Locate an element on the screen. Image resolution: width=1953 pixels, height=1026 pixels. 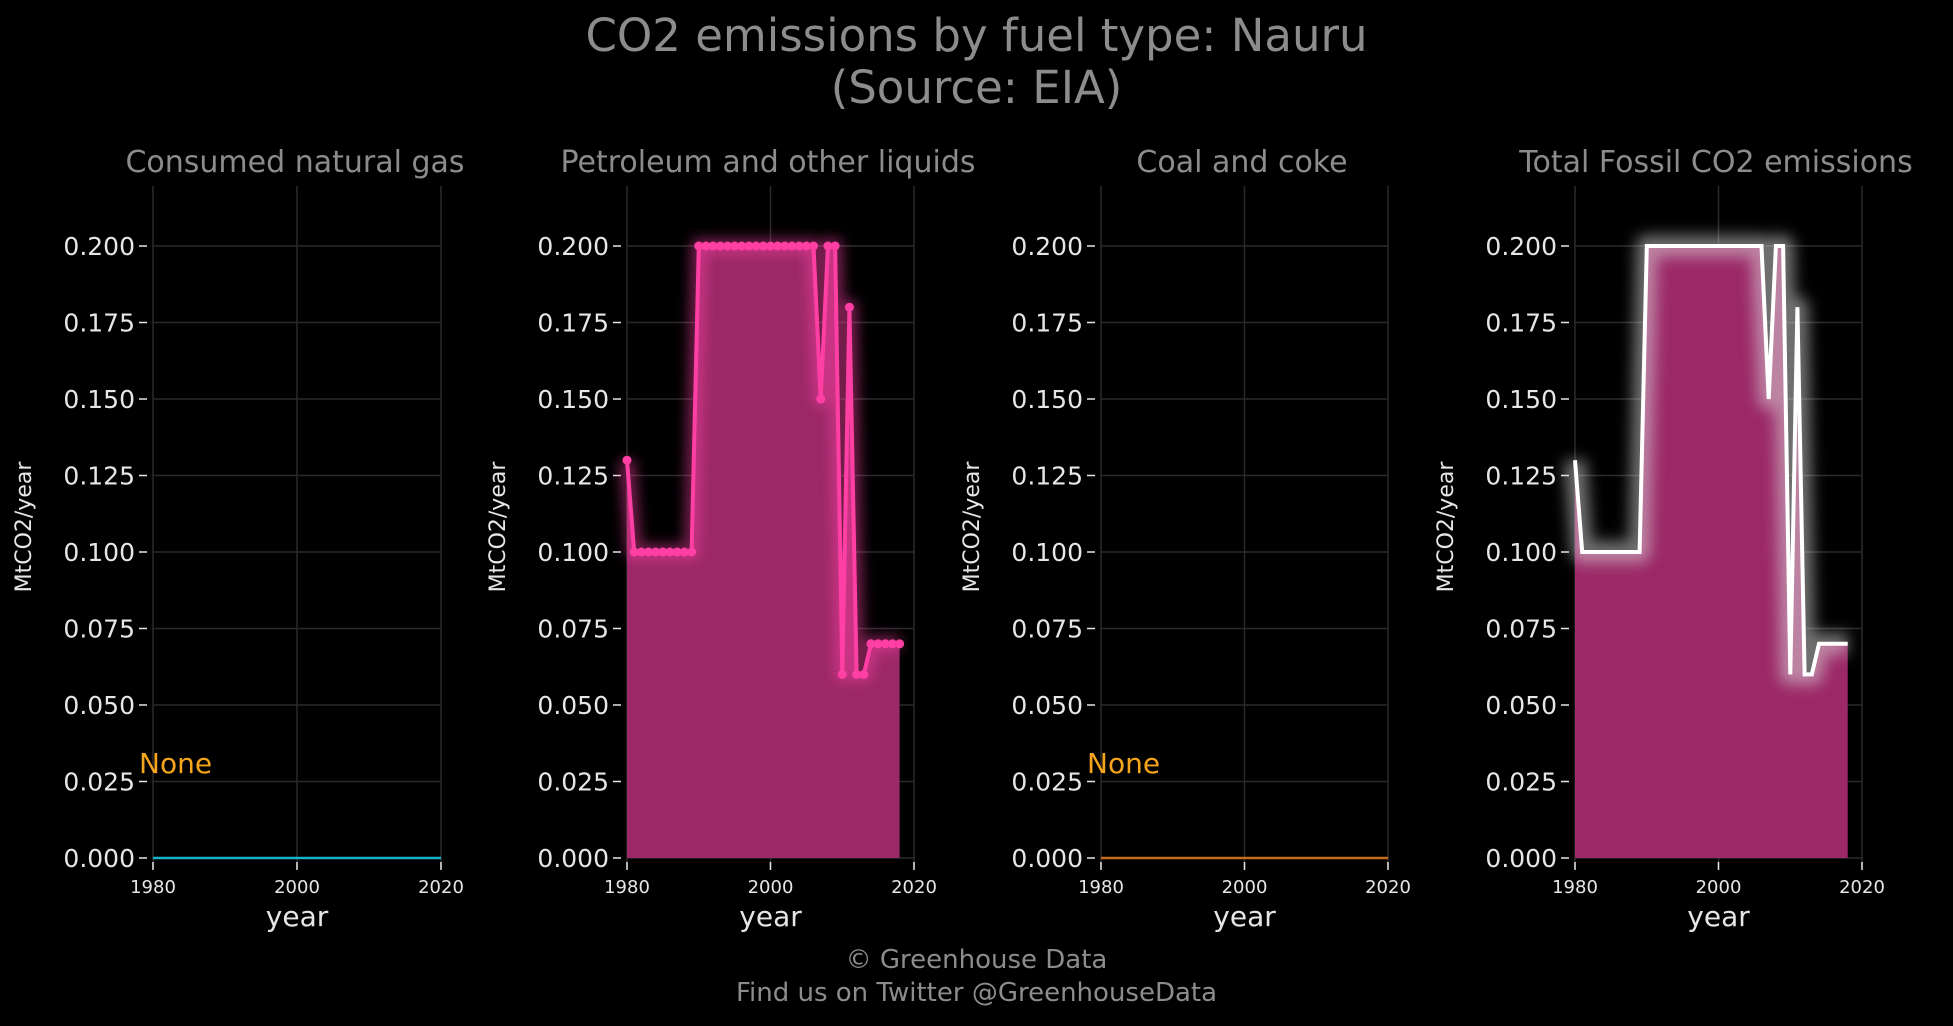
panel-title: Consumed natural gas is located at coordinates (294, 162).